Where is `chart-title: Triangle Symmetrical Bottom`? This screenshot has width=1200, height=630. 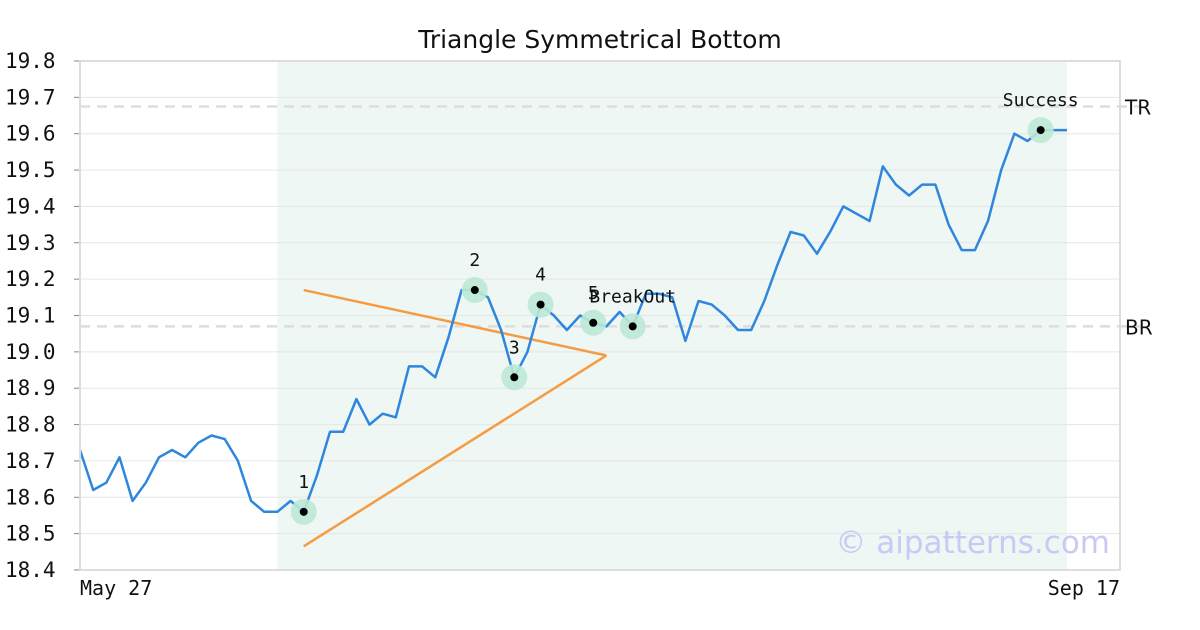 chart-title: Triangle Symmetrical Bottom is located at coordinates (599, 39).